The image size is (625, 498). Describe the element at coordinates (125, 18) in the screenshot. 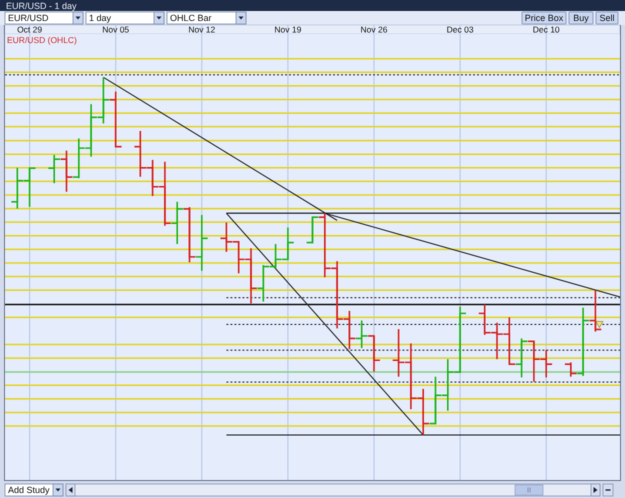

I see `dropdown: 1 day` at that location.